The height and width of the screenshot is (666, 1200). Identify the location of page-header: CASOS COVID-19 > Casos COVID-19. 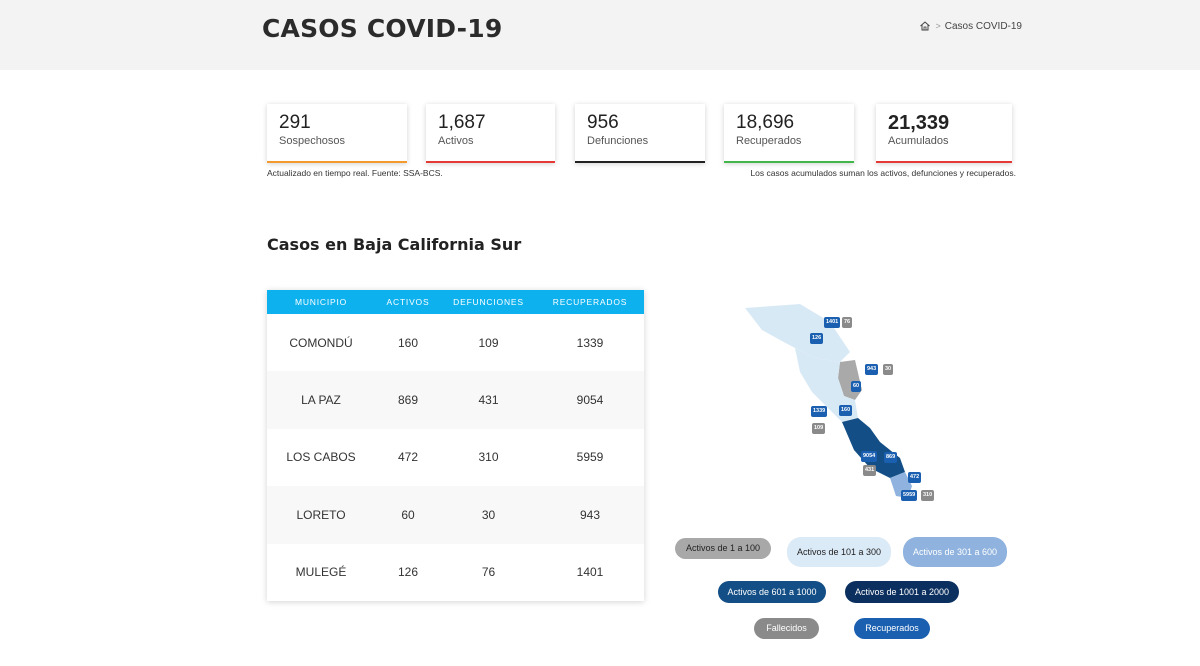
(600, 35).